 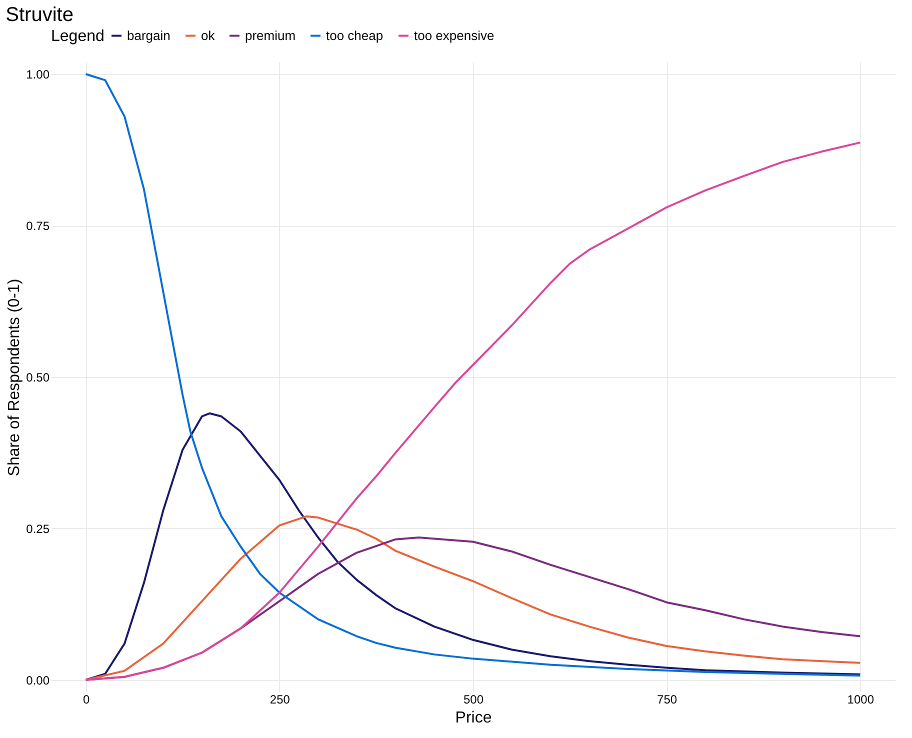 What do you see at coordinates (473, 699) in the screenshot?
I see `x-tick-label: 500` at bounding box center [473, 699].